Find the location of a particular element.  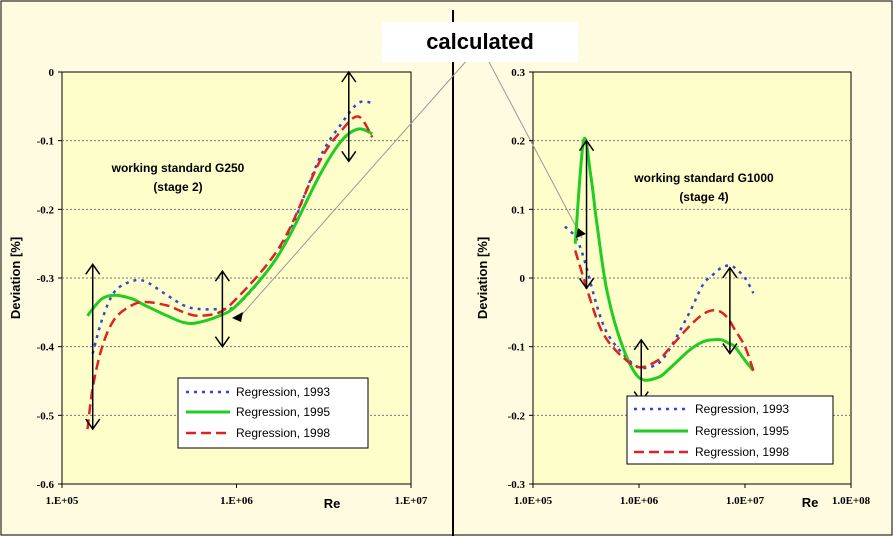

y-tick-label: -0.5 is located at coordinates (46, 416).